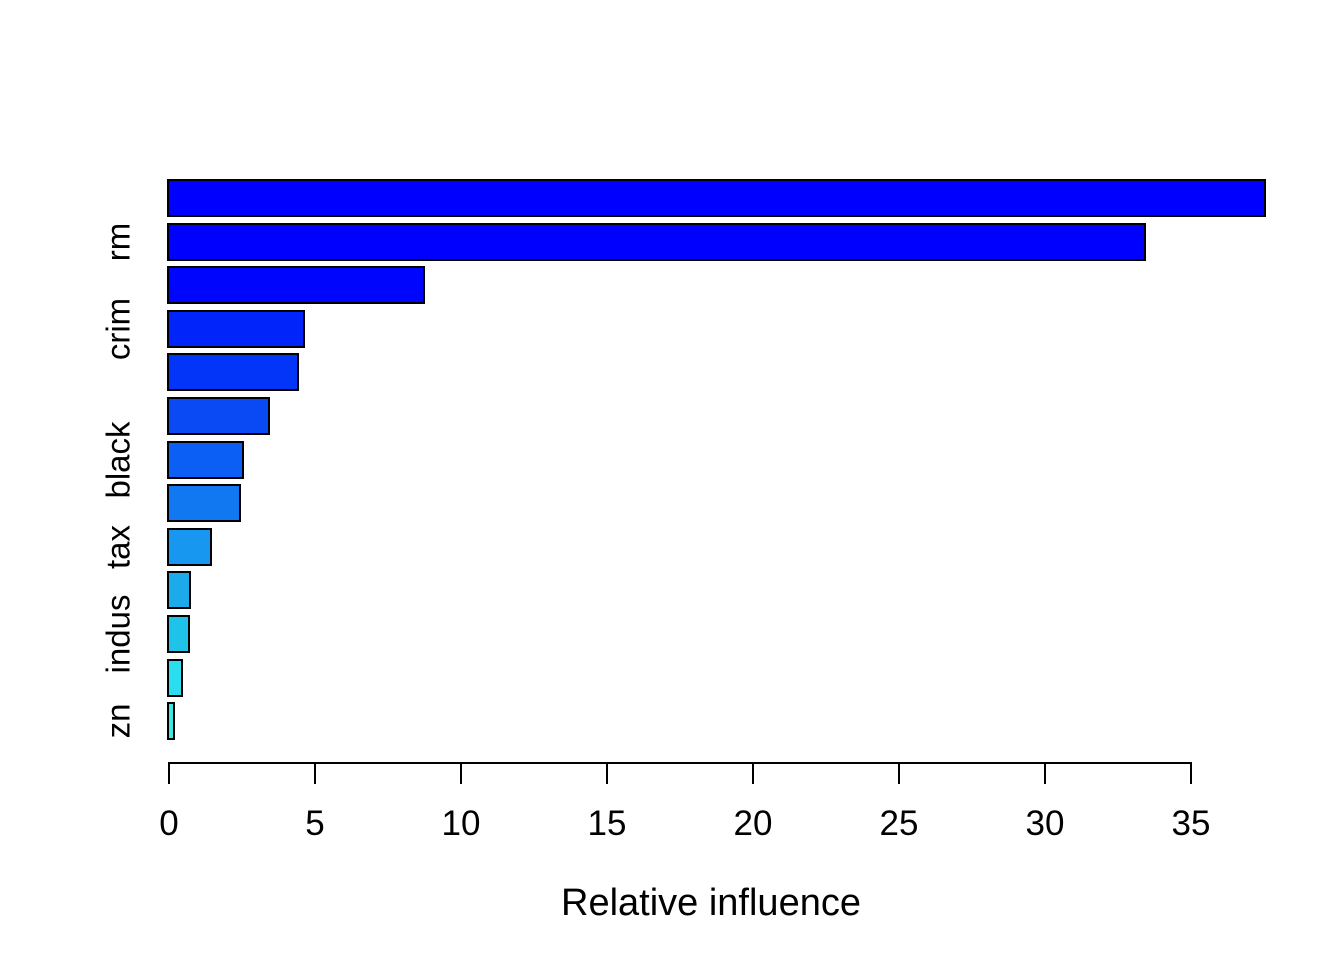 This screenshot has height=960, width=1344. I want to click on x-tick-label-15: 15, so click(607, 823).